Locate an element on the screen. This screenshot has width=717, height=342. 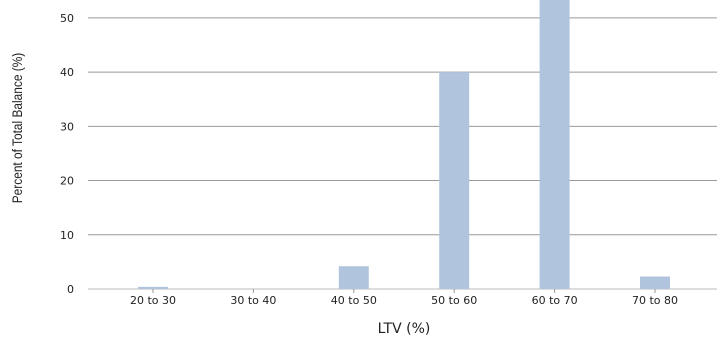
y-axis-ticks: 0 10 20 30 40 50 is located at coordinates (67, 154).